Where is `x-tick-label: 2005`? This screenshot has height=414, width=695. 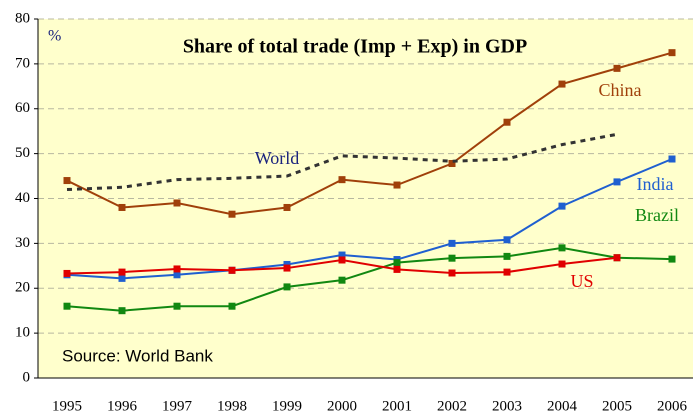
x-tick-label: 2005 is located at coordinates (617, 406).